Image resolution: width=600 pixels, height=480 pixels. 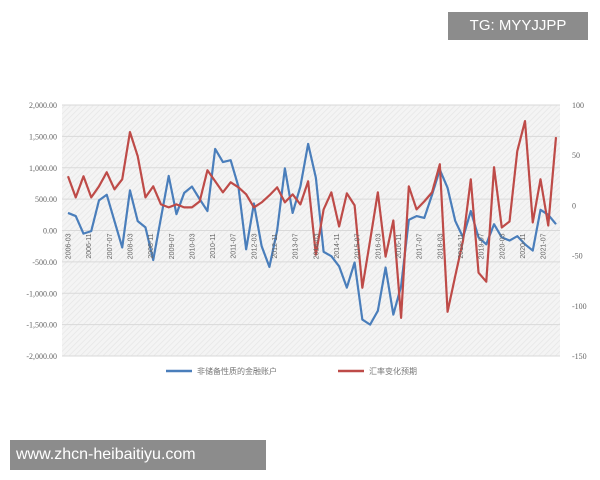 What do you see at coordinates (41, 356) in the screenshot?
I see `y-left-tick-label: -2,000.00` at bounding box center [41, 356].